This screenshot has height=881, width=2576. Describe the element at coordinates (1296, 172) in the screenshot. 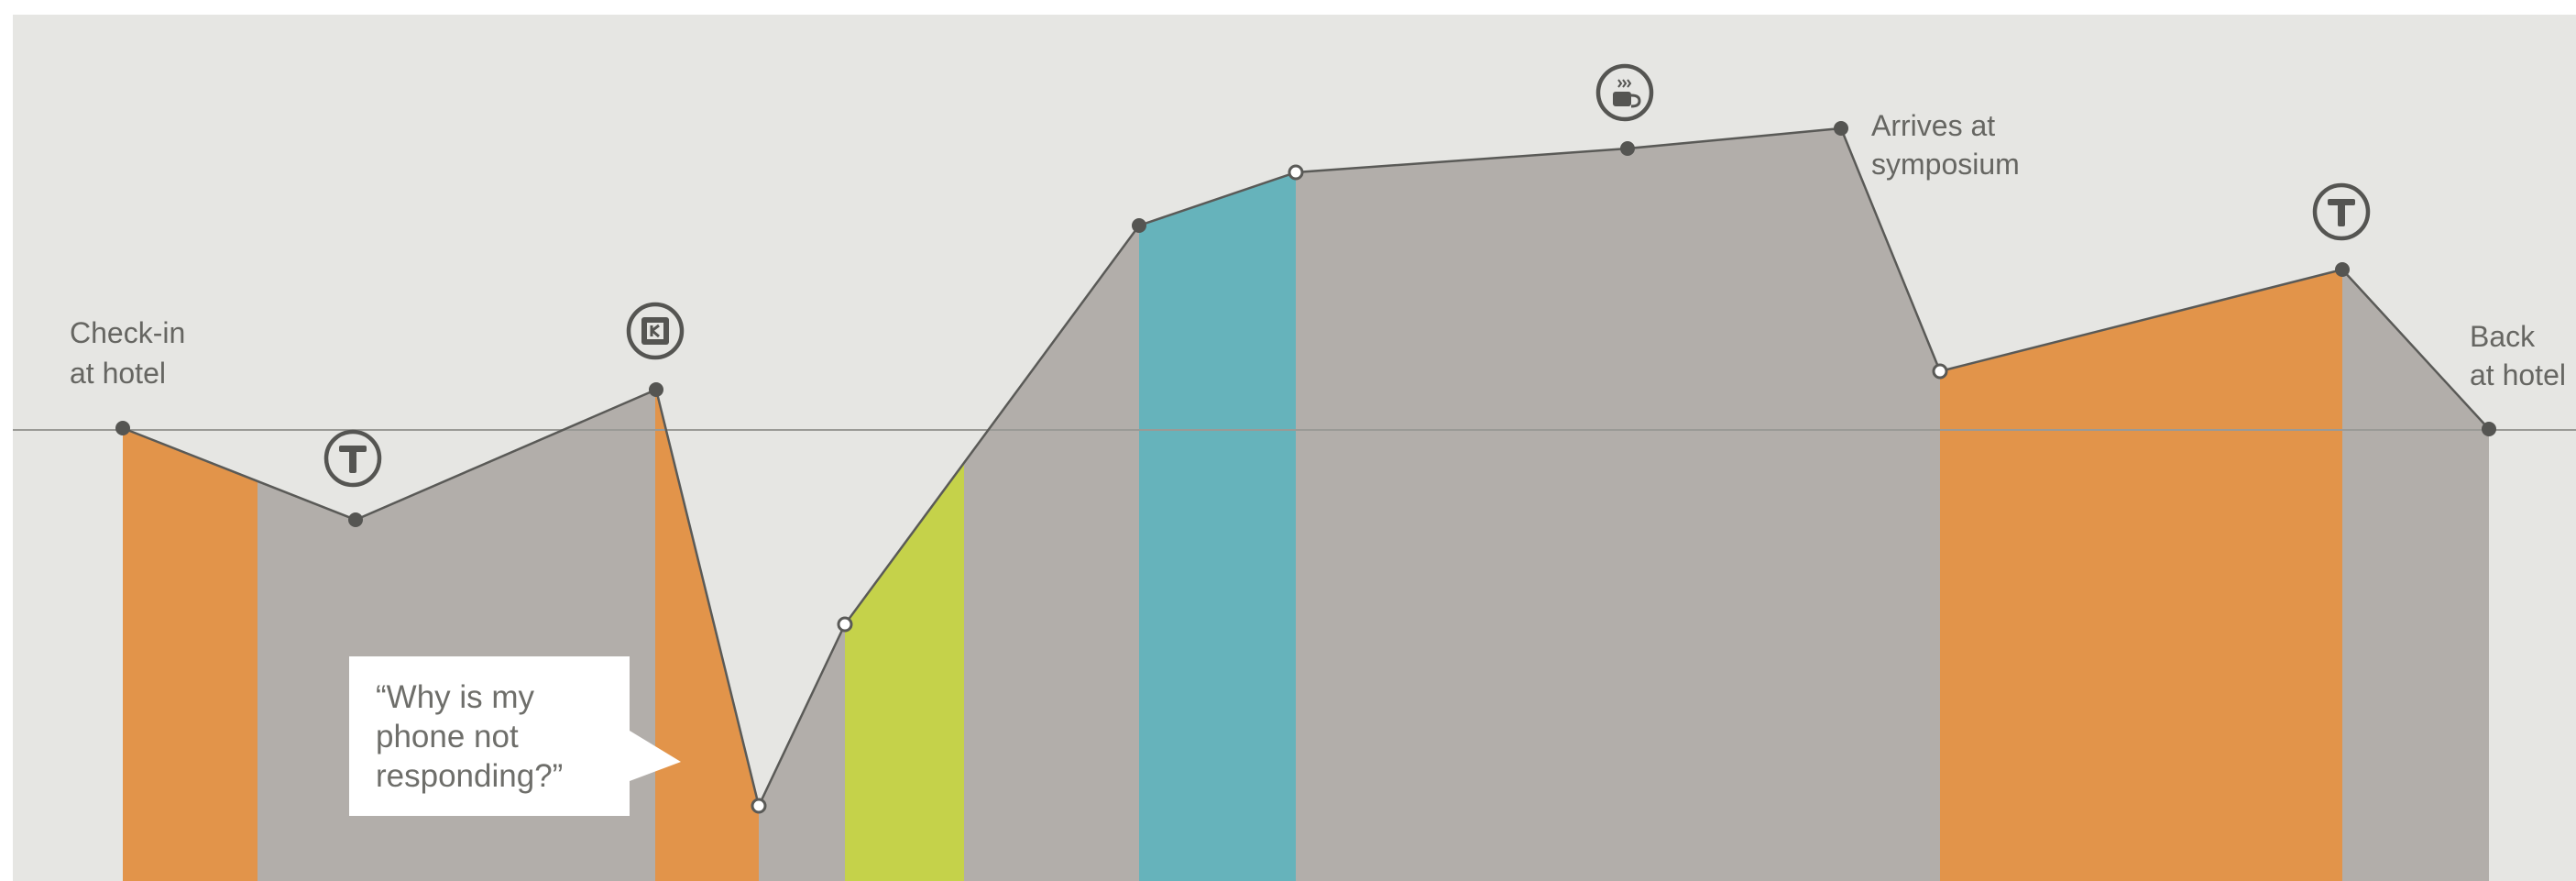

I see `journey-point-peak-open` at that location.